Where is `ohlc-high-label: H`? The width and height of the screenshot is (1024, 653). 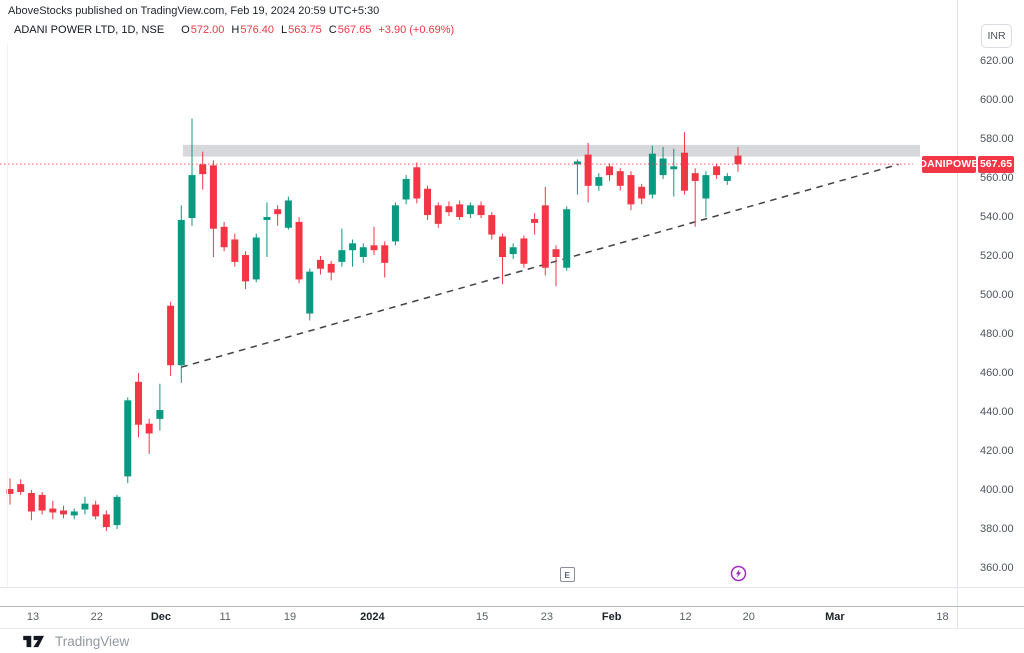
ohlc-high-label: H is located at coordinates (235, 30).